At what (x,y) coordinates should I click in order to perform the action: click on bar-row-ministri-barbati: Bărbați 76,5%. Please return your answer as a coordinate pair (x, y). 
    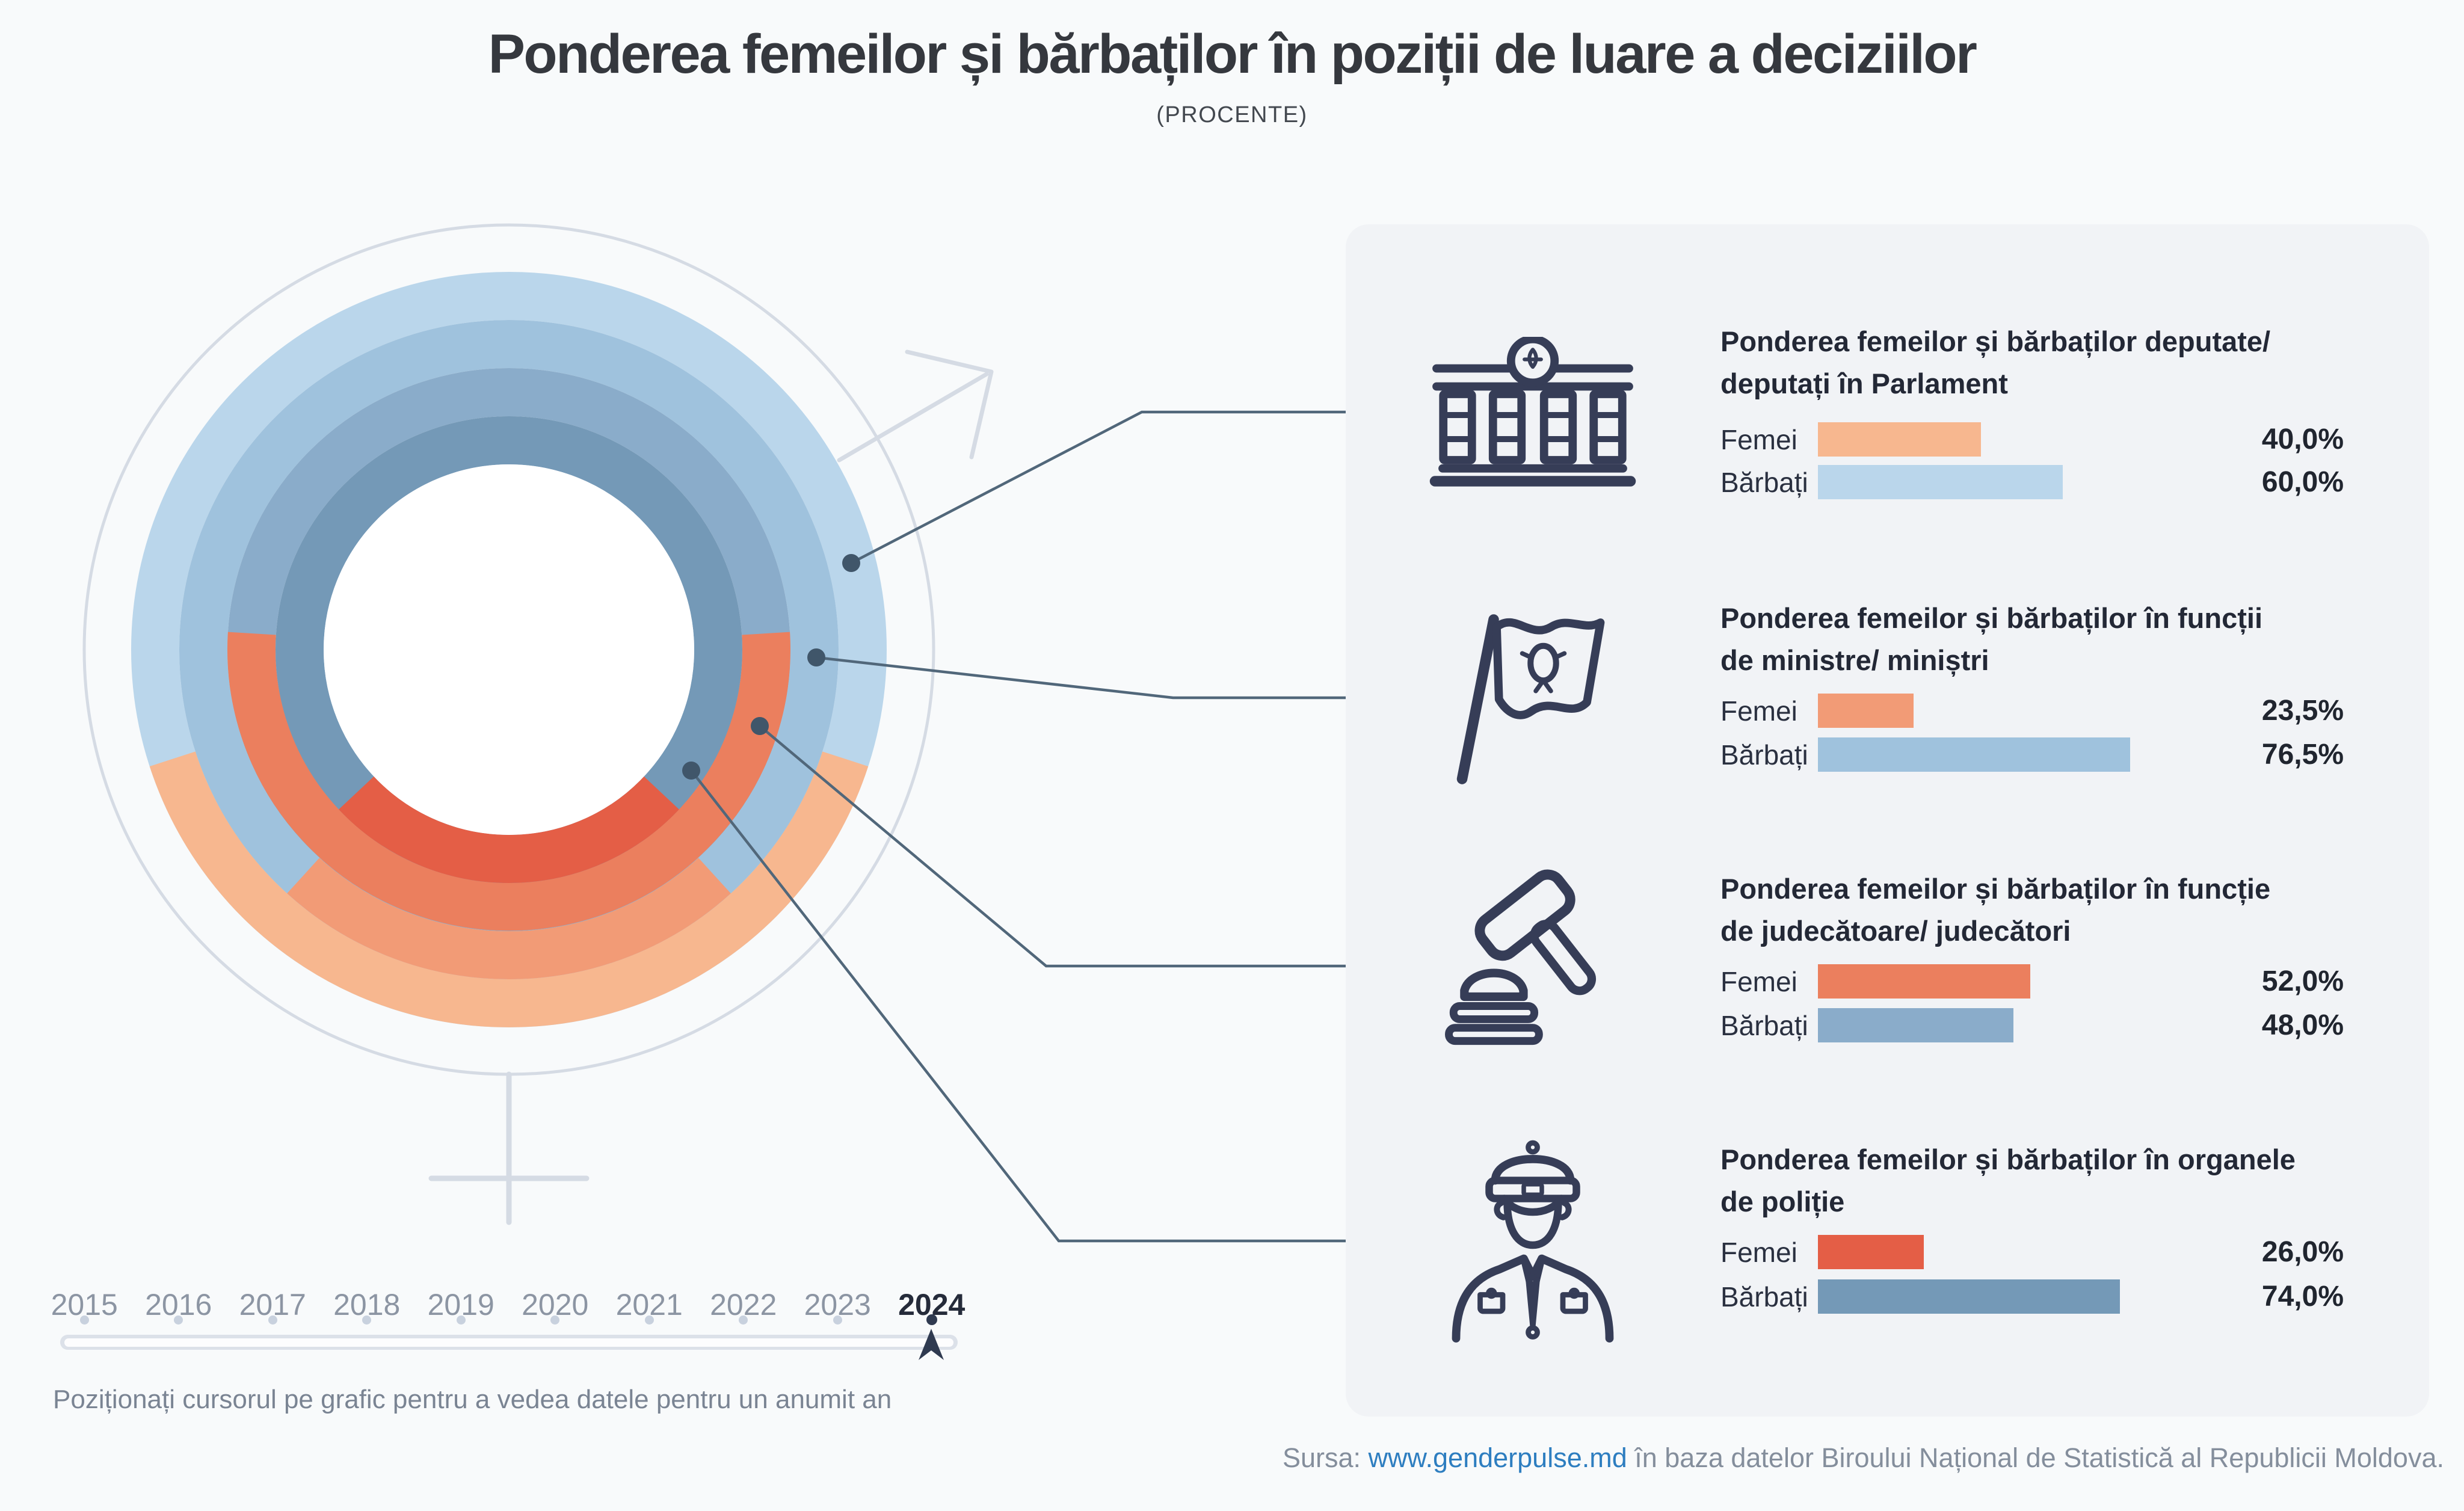
    Looking at the image, I should click on (2032, 754).